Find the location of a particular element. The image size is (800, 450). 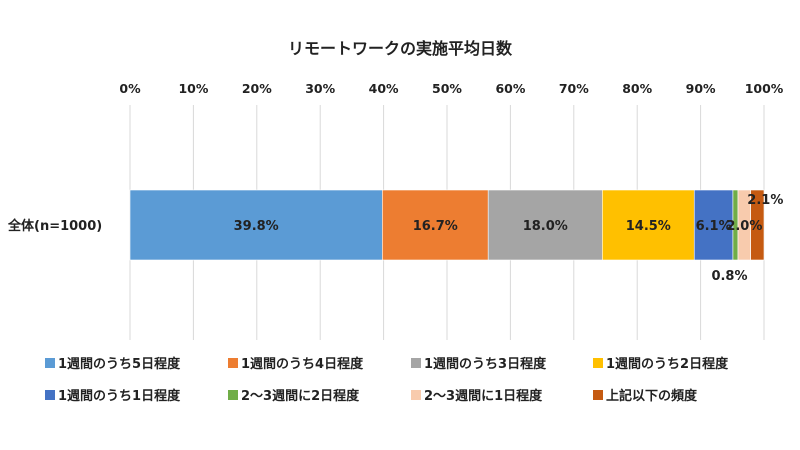

category-label: 全体(n=1000) is located at coordinates (54, 226).